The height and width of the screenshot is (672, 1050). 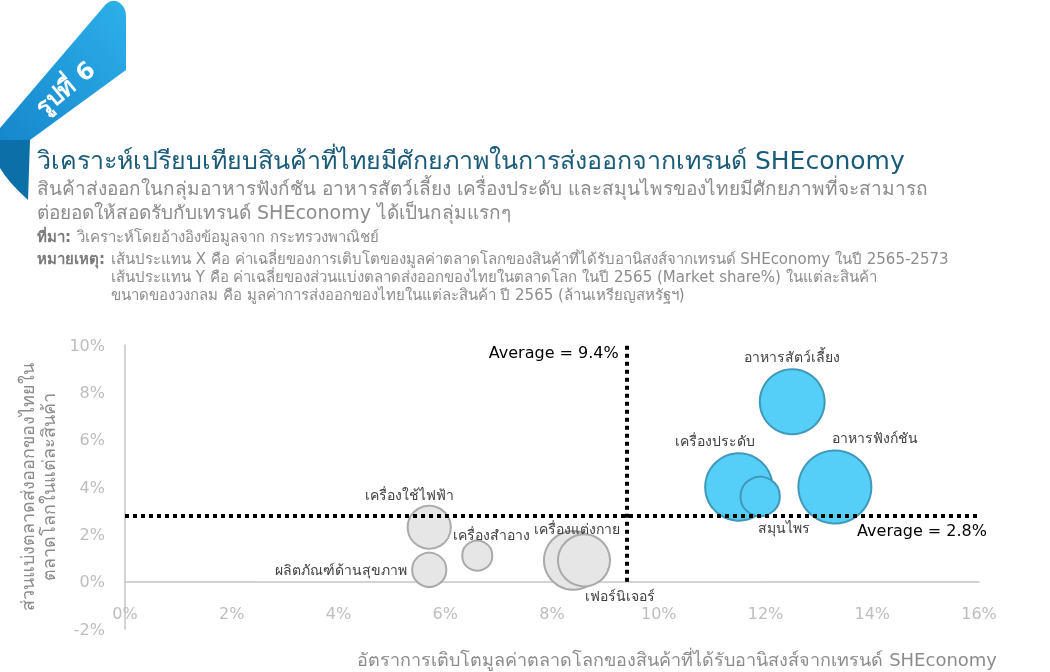 What do you see at coordinates (658, 614) in the screenshot?
I see `x-tick-label: 10%` at bounding box center [658, 614].